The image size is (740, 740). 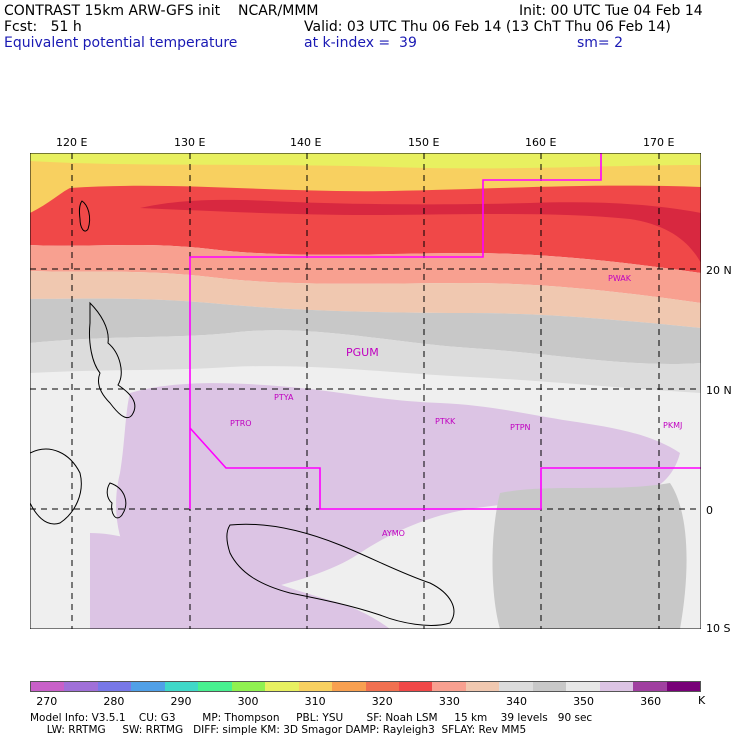 I want to click on field-band-peach, so click(x=365, y=299).